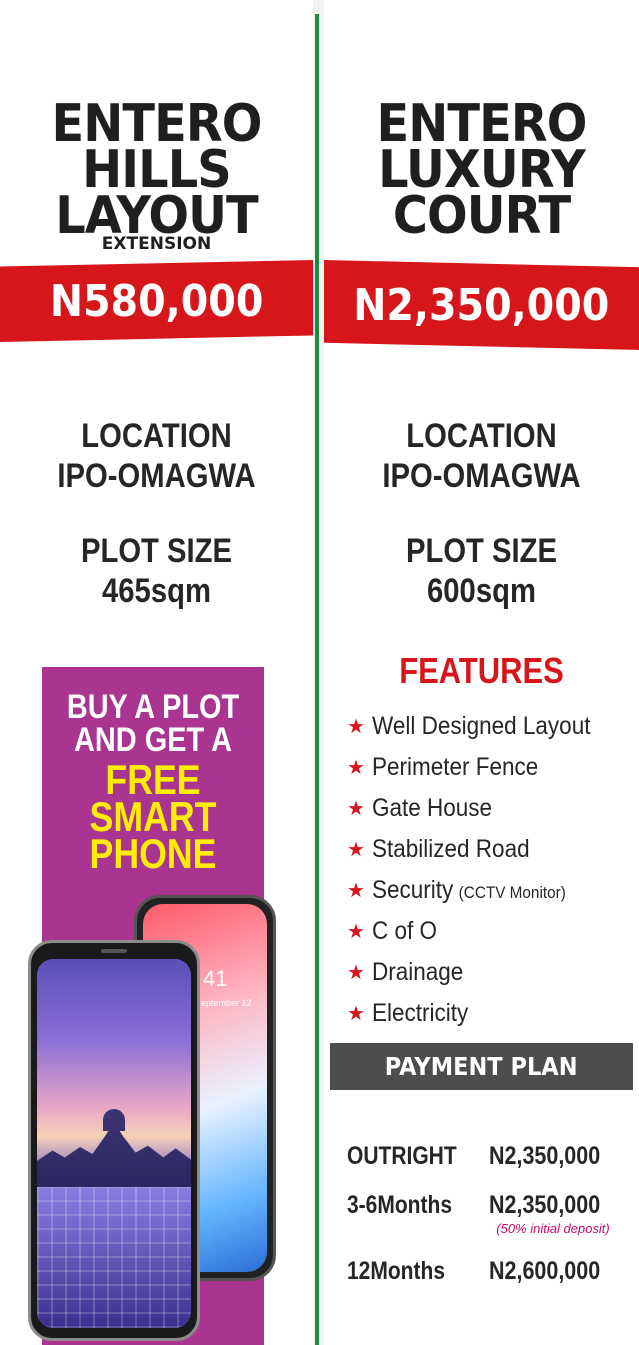  Describe the element at coordinates (481, 551) in the screenshot. I see `right-plot-size-label: PLOT SIZE` at that location.